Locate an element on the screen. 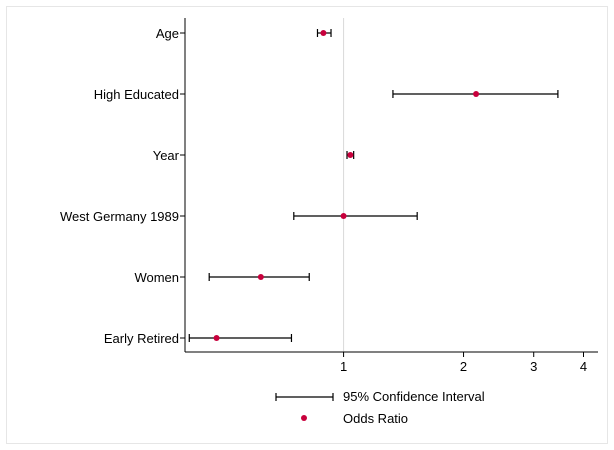 This screenshot has height=450, width=614. y-tick-label: Early Retired is located at coordinates (141, 338).